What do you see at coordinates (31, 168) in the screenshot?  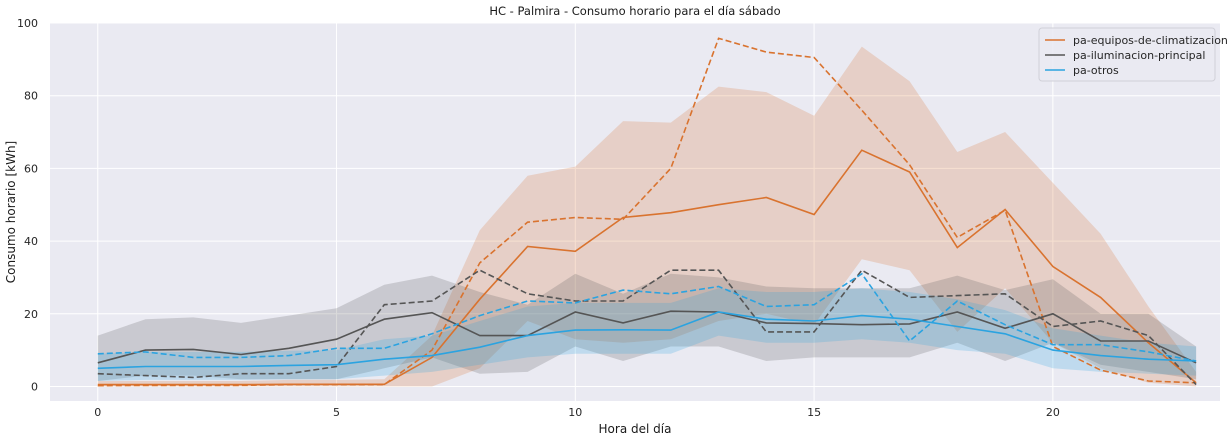 I see `y-tick-label: 60` at bounding box center [31, 168].